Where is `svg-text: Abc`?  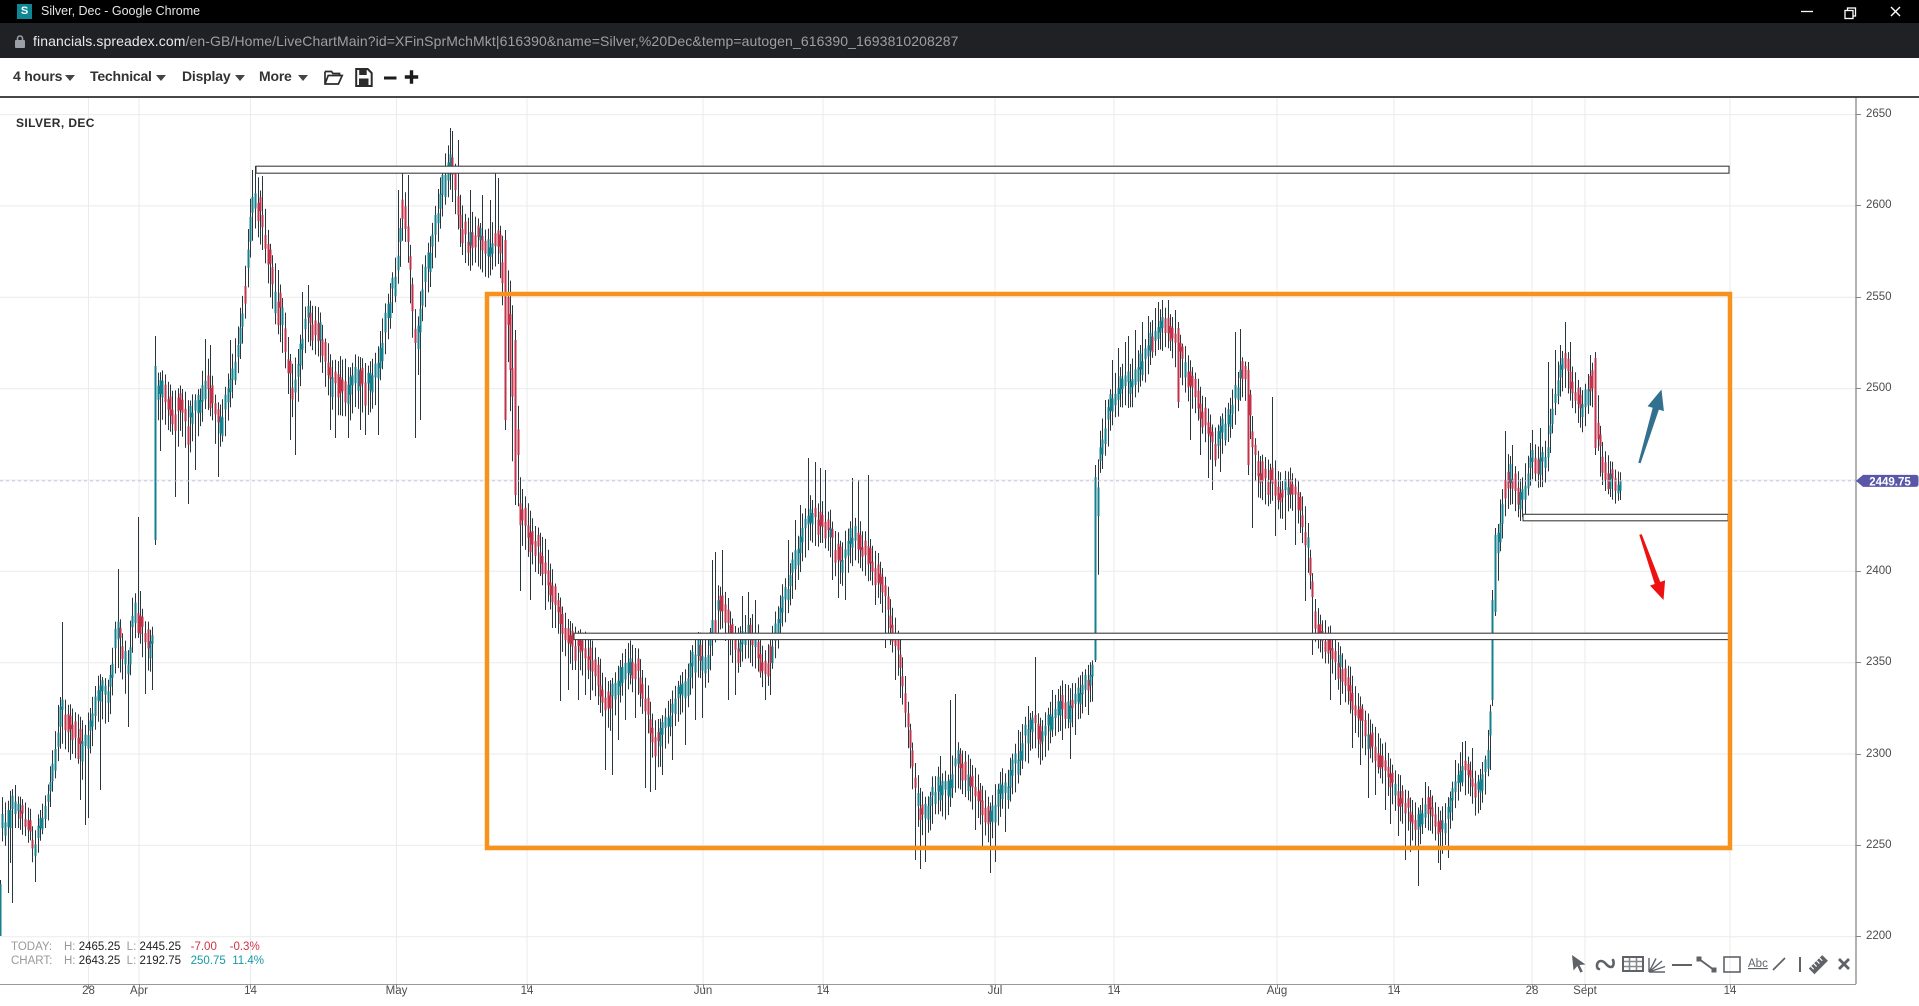
svg-text: Abc is located at coordinates (1758, 964).